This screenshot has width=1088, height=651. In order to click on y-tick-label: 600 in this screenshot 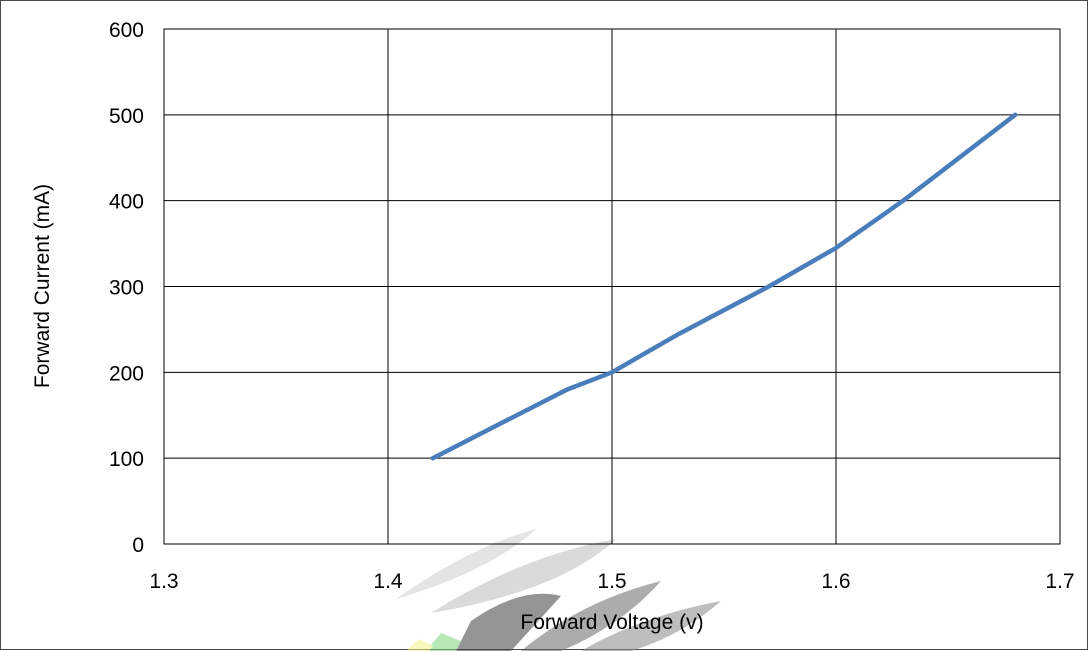, I will do `click(126, 30)`.